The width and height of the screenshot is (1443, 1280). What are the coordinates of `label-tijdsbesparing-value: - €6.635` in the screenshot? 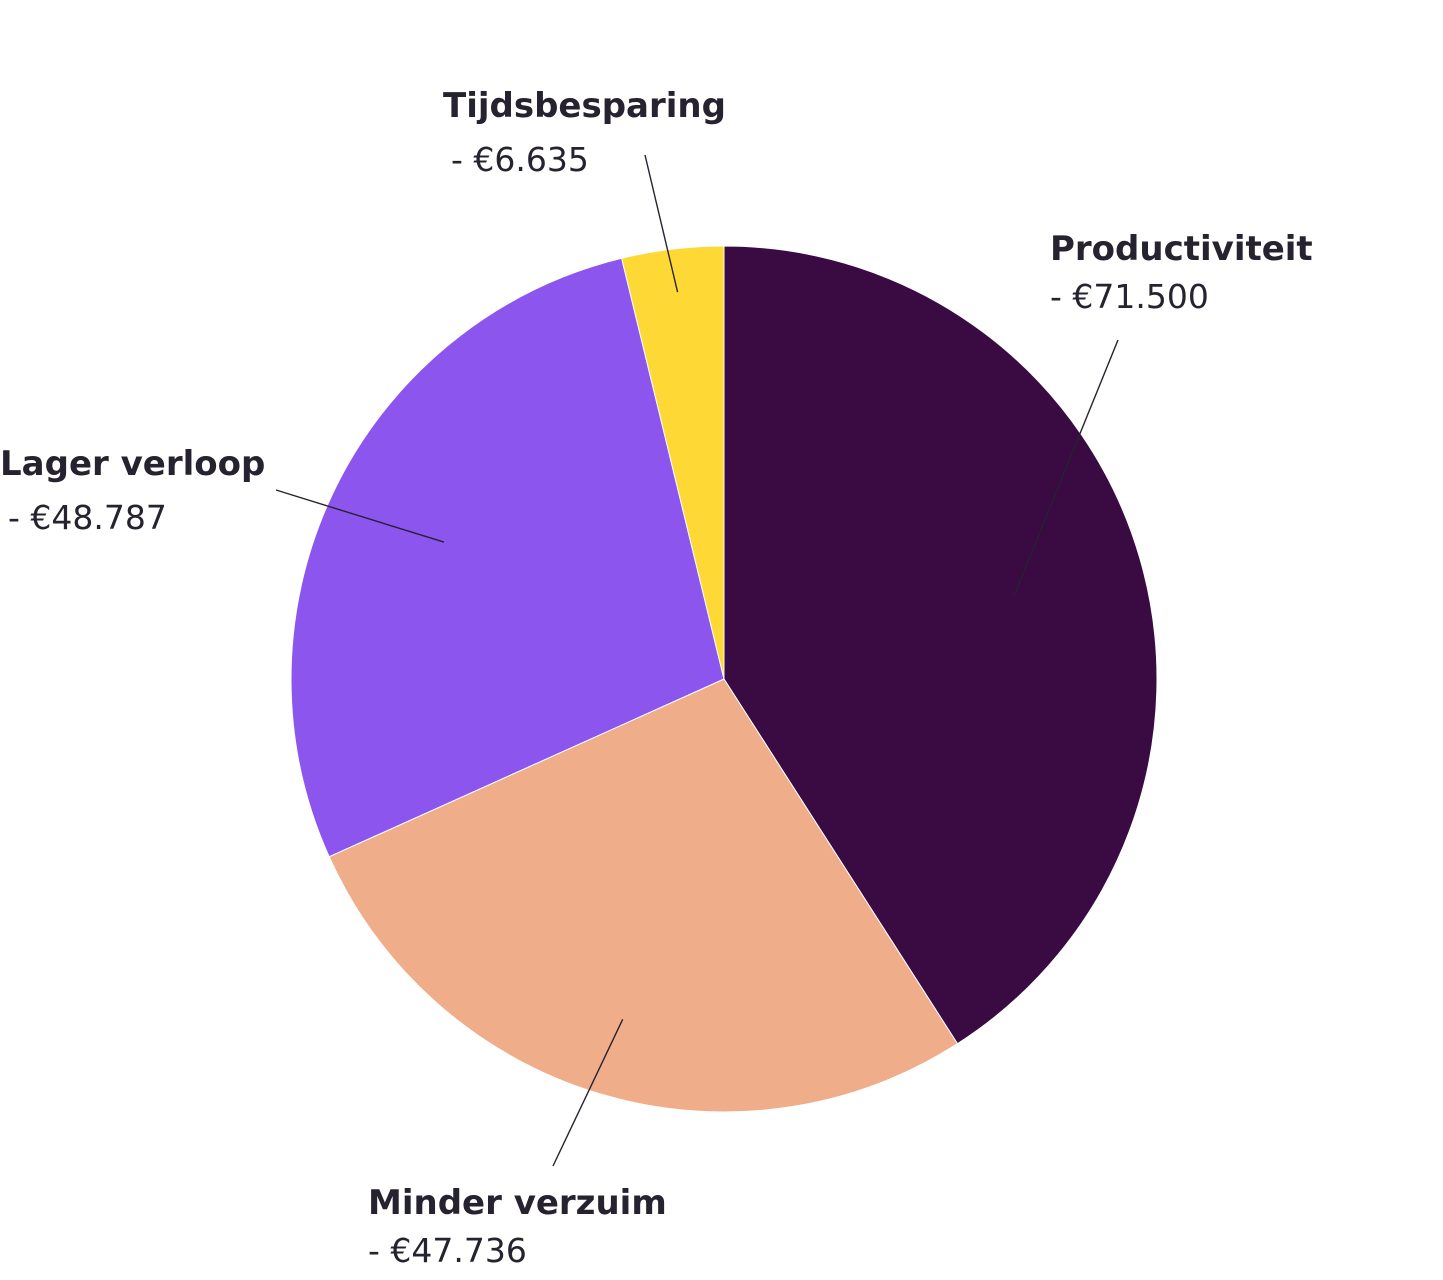 It's located at (520, 159).